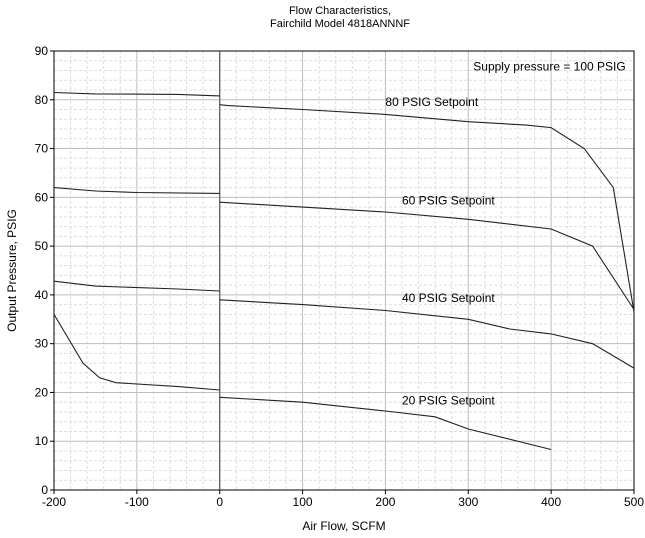  I want to click on x-tick-label: 200, so click(385, 502).